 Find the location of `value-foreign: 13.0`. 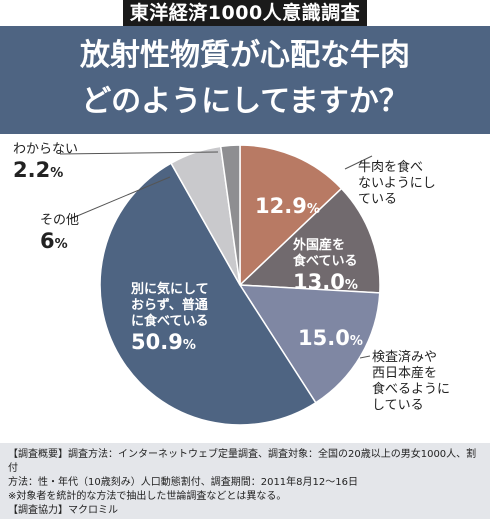

value-foreign: 13.0 is located at coordinates (319, 282).